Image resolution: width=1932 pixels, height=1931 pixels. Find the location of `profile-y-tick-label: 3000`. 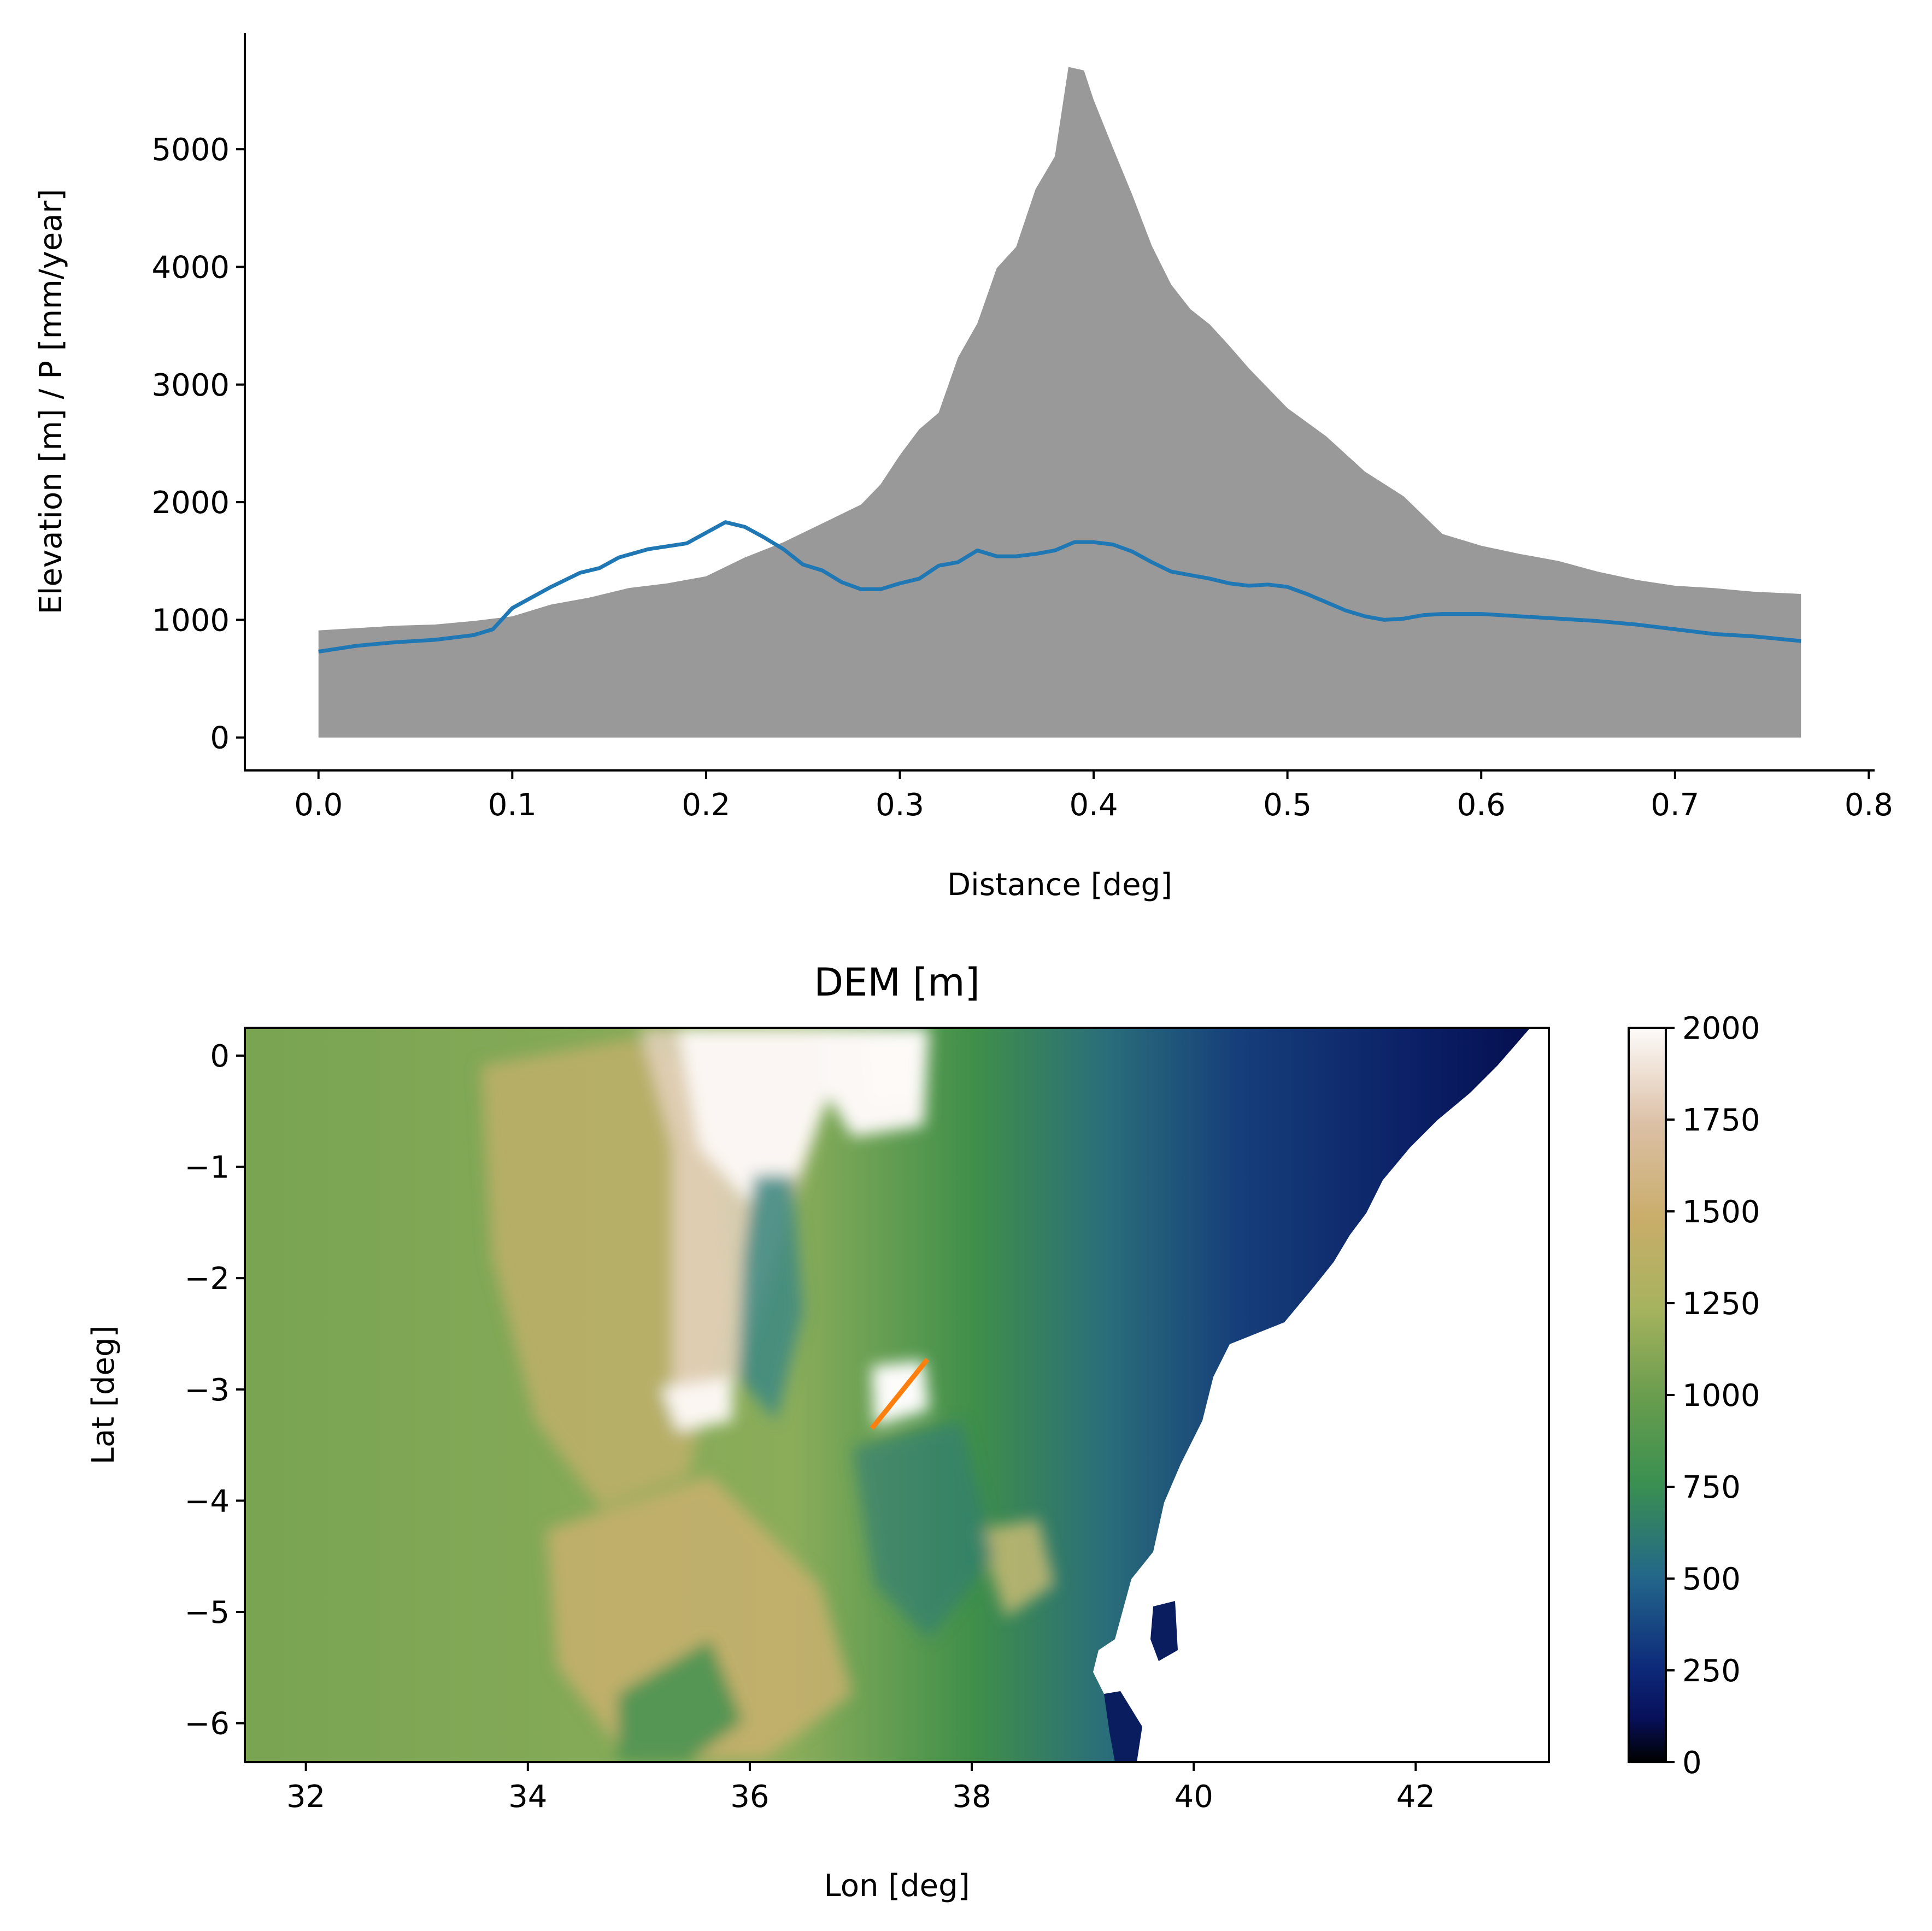

profile-y-tick-label: 3000 is located at coordinates (190, 385).